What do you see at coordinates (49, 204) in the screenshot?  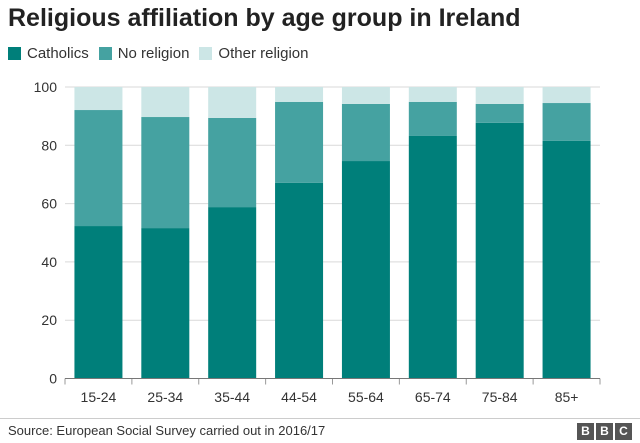 I see `y-tick-label: 60` at bounding box center [49, 204].